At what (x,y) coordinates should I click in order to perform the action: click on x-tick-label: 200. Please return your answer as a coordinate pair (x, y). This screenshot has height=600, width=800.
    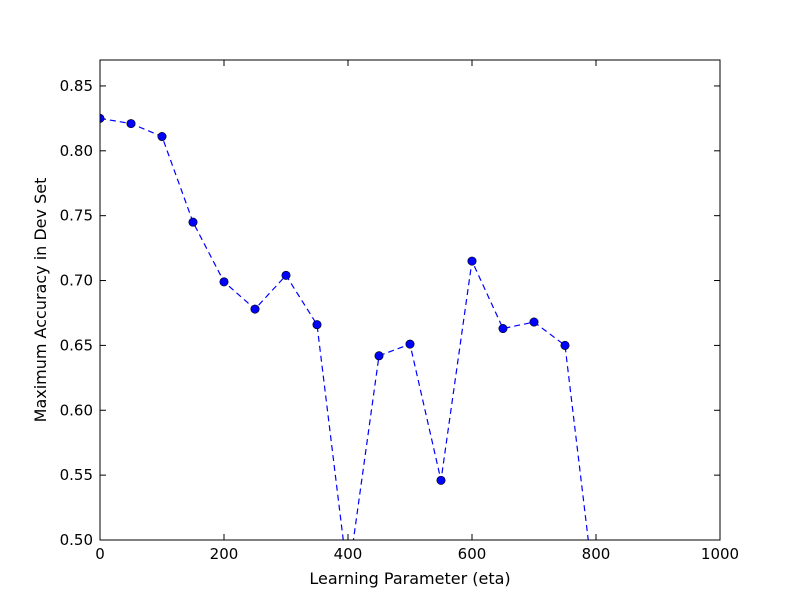
    Looking at the image, I should click on (224, 554).